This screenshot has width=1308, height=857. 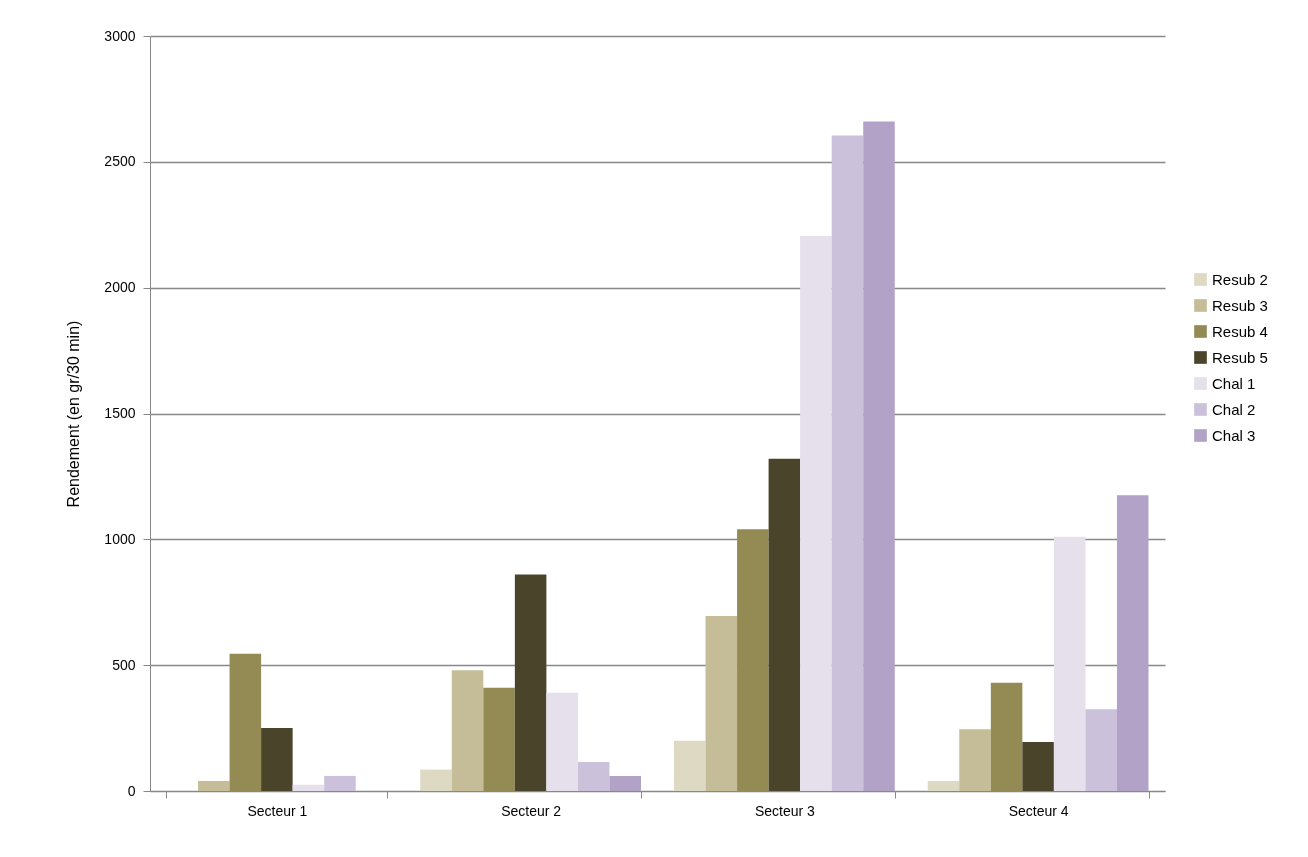 What do you see at coordinates (1234, 435) in the screenshot?
I see `legend-label: Chal 3` at bounding box center [1234, 435].